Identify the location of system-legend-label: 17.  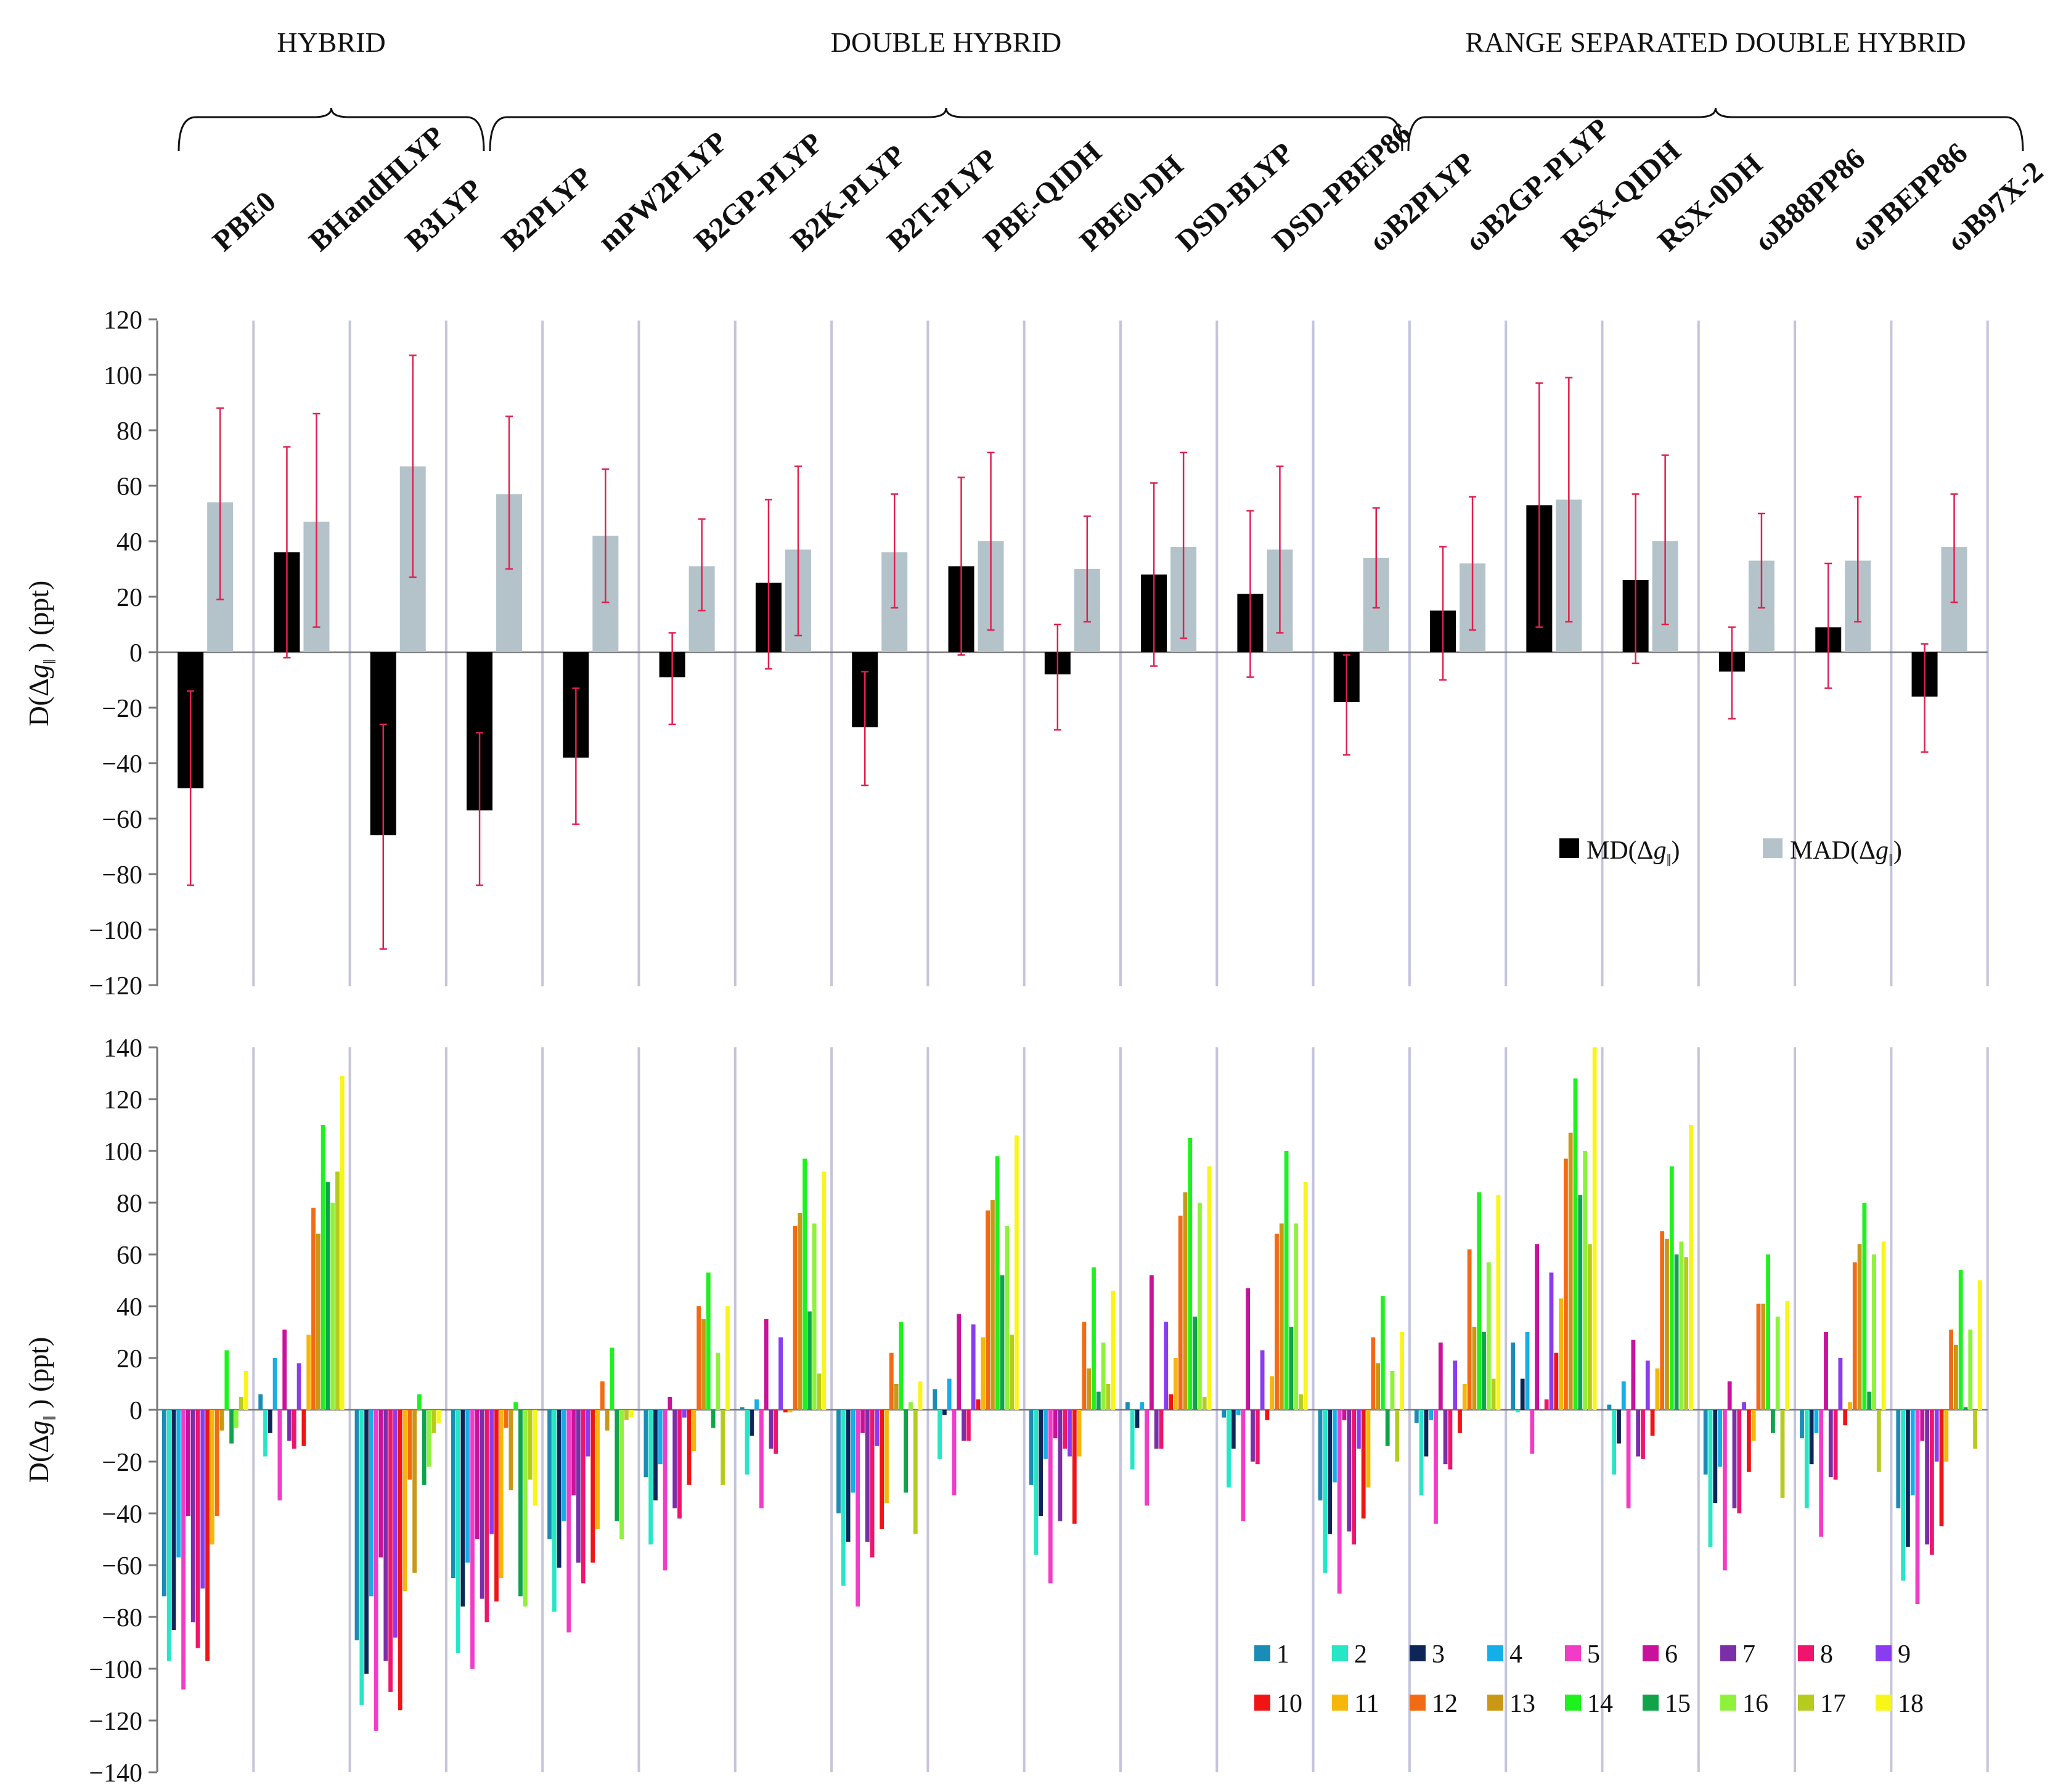
(1833, 1704).